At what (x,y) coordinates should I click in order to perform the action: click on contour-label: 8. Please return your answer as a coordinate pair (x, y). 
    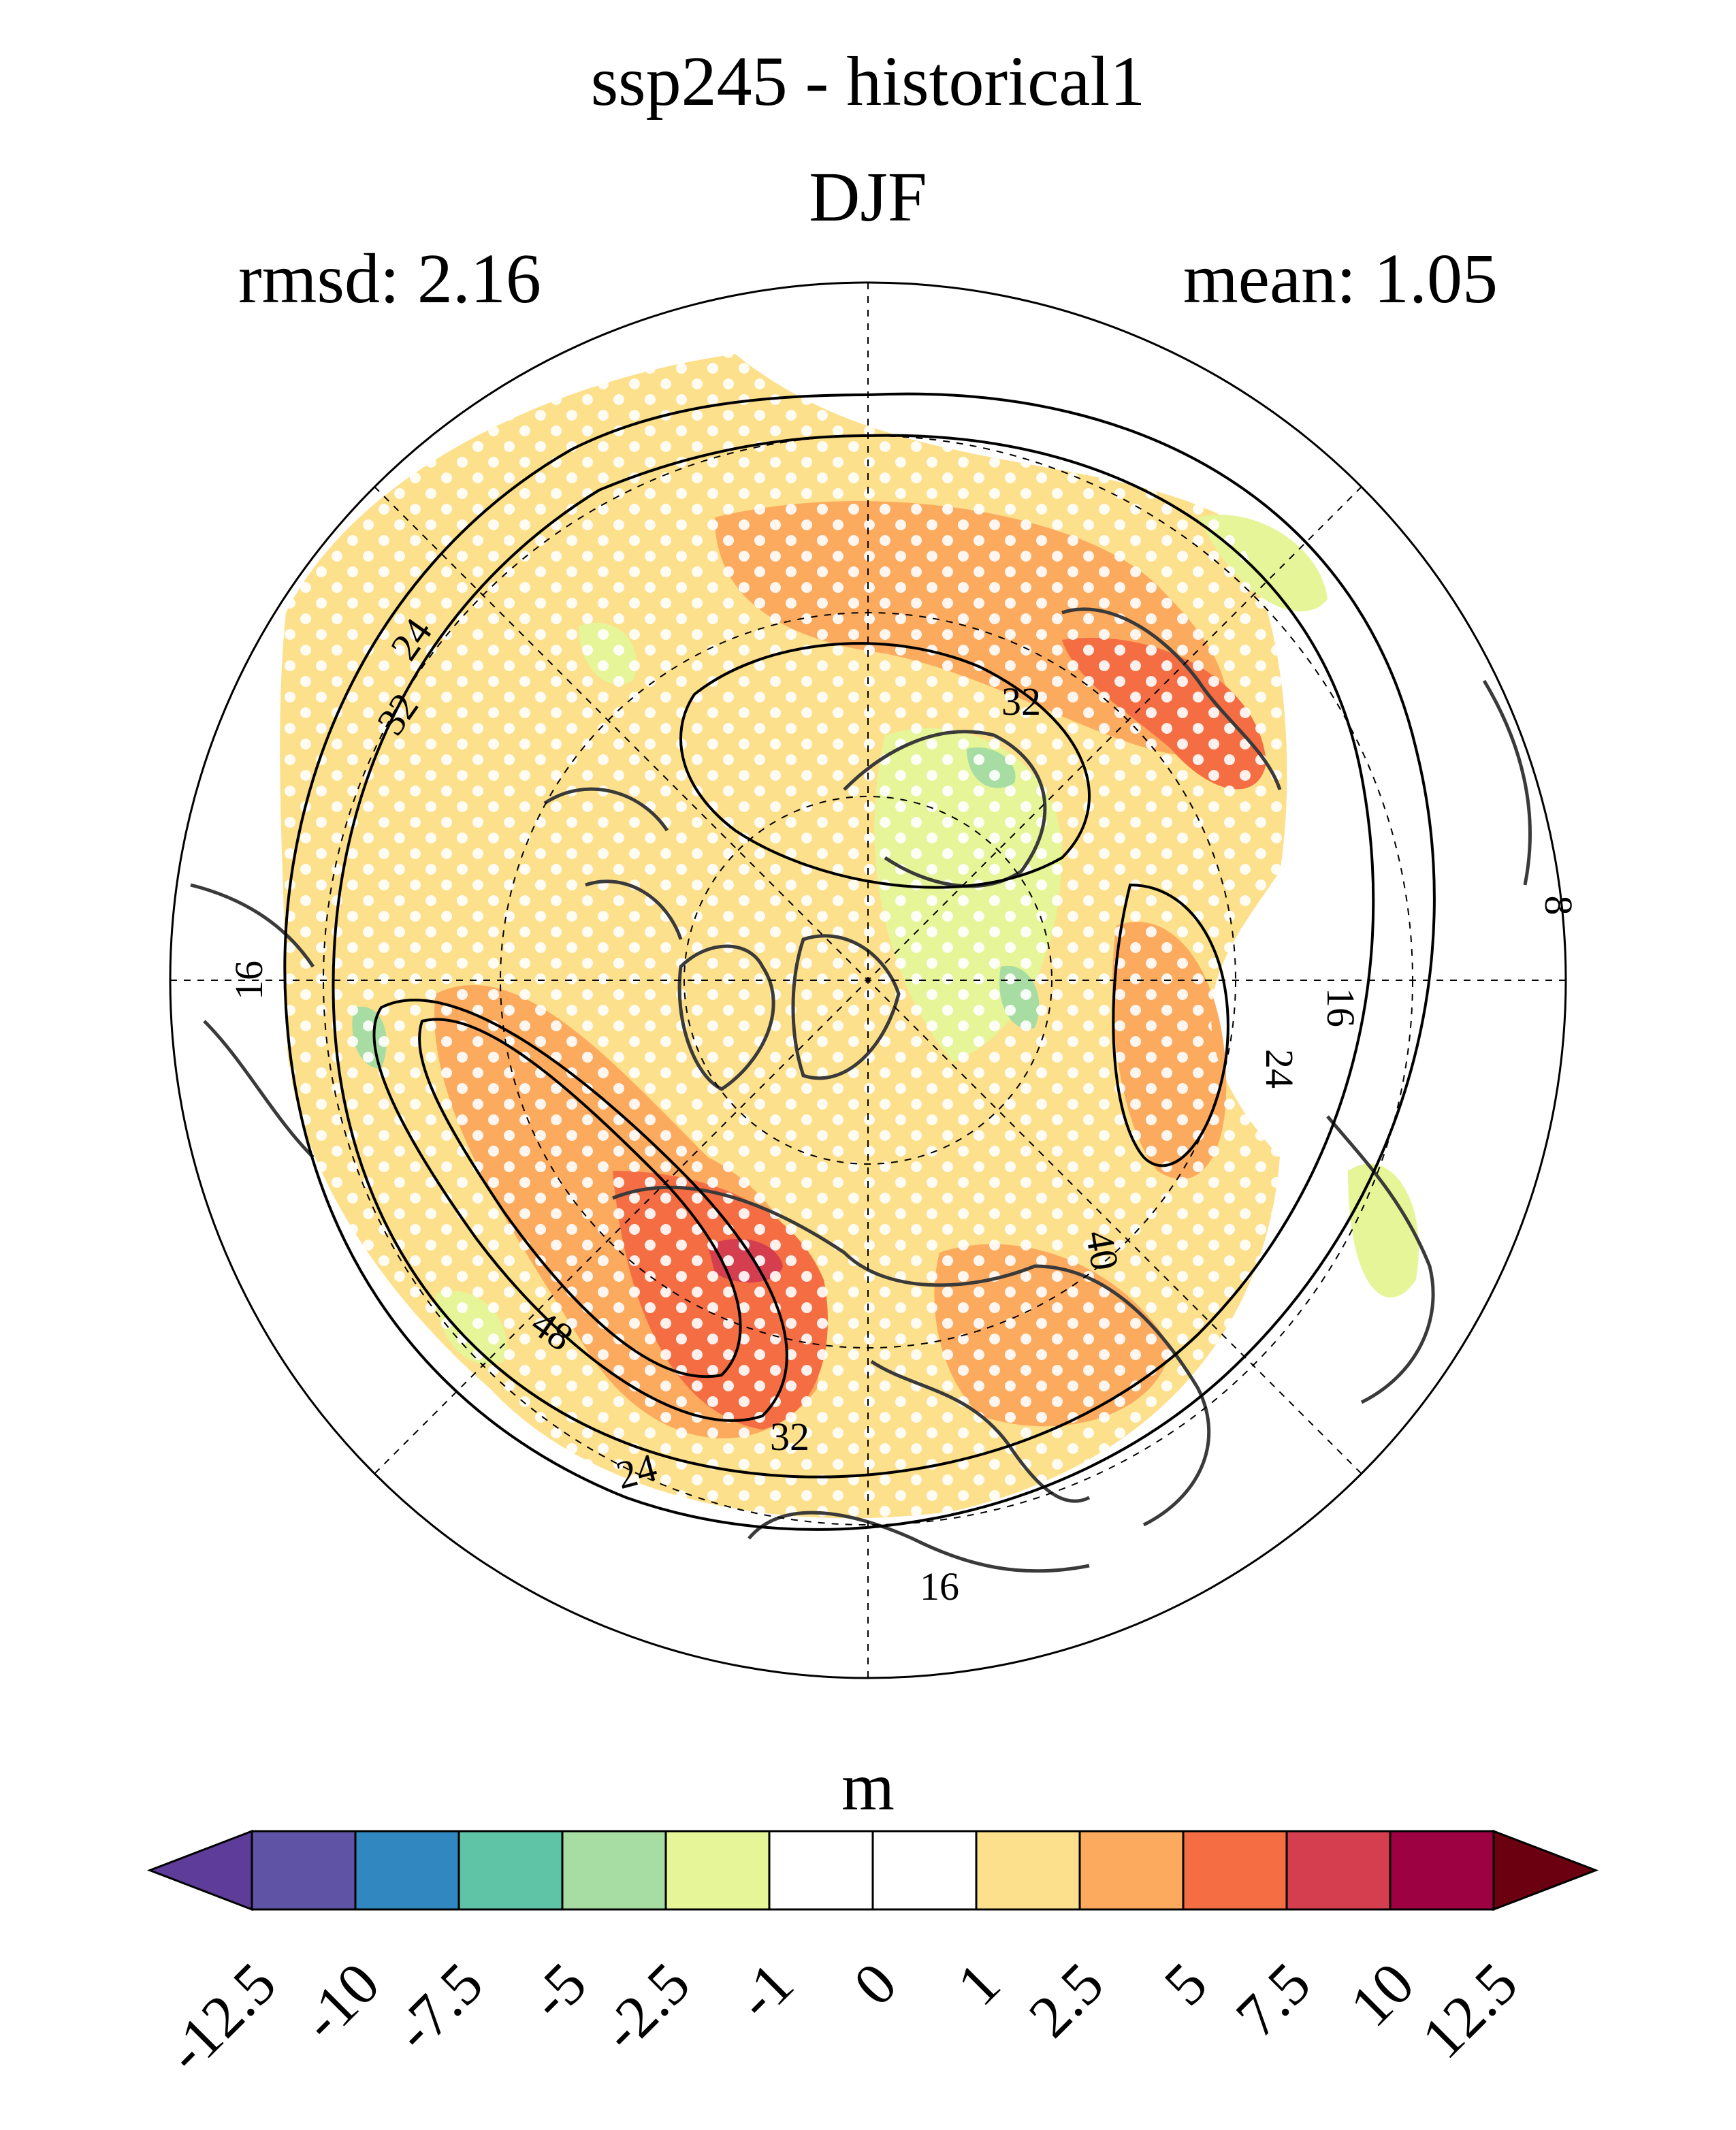
    Looking at the image, I should click on (1559, 906).